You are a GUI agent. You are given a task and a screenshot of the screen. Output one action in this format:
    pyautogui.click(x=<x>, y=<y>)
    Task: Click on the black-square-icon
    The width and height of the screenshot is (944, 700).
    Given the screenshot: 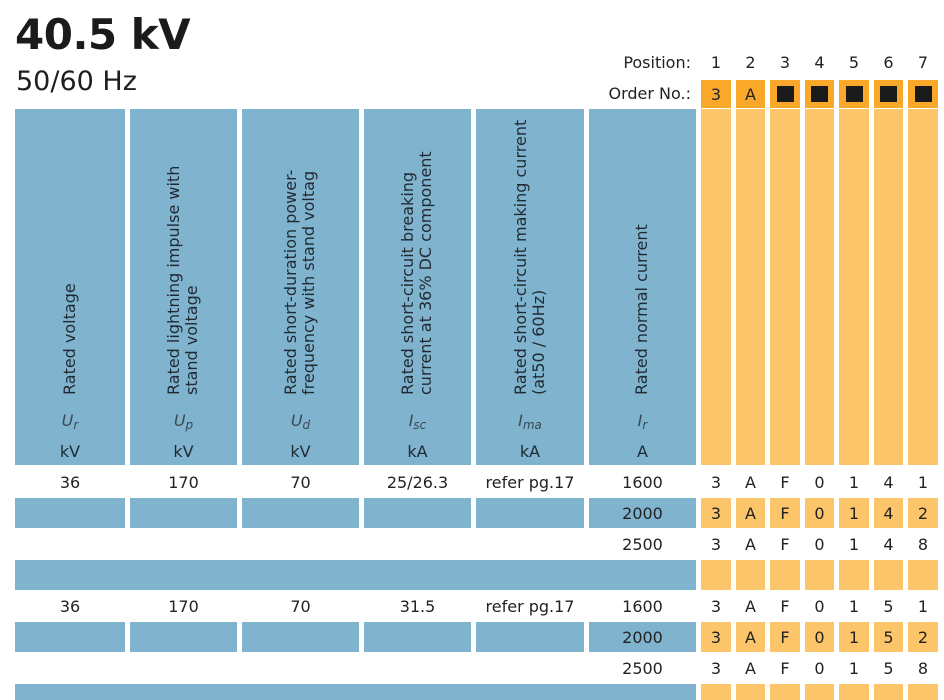 What is the action you would take?
    pyautogui.click(x=888, y=94)
    